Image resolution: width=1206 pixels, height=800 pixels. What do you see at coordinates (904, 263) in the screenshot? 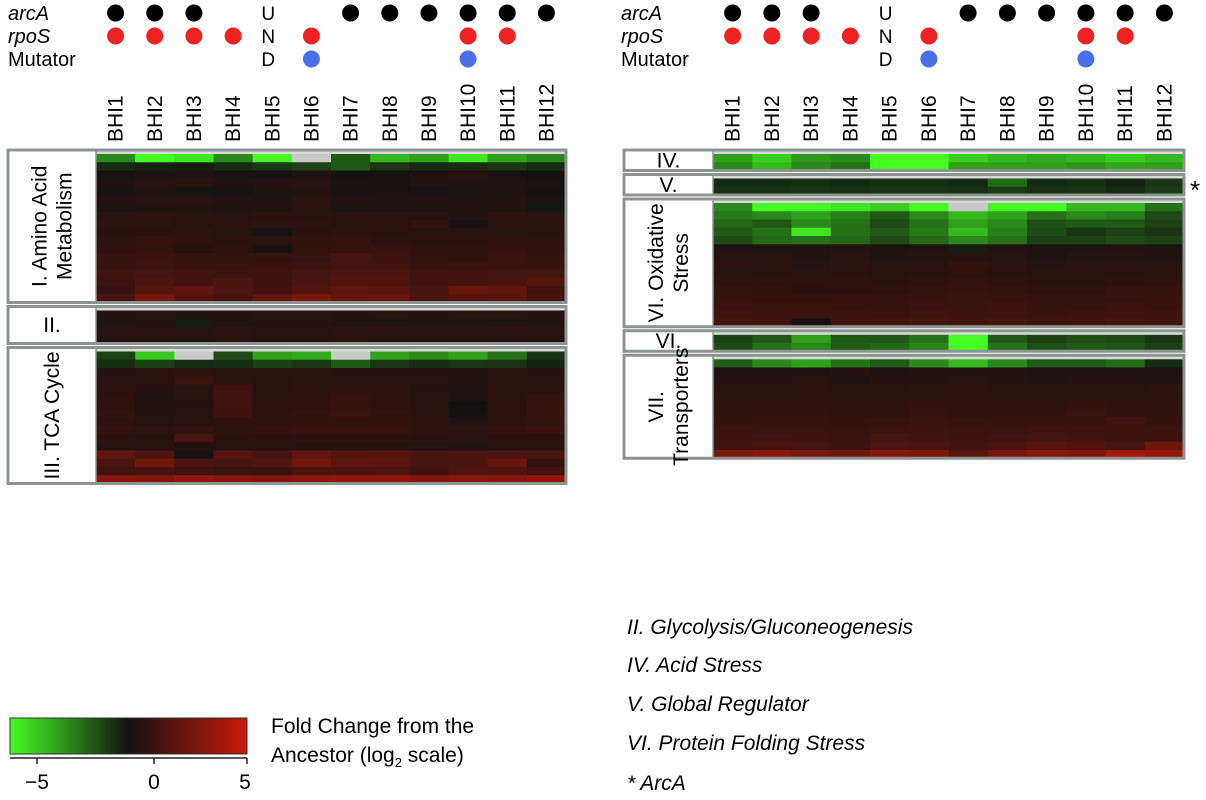
I see `section-frame` at bounding box center [904, 263].